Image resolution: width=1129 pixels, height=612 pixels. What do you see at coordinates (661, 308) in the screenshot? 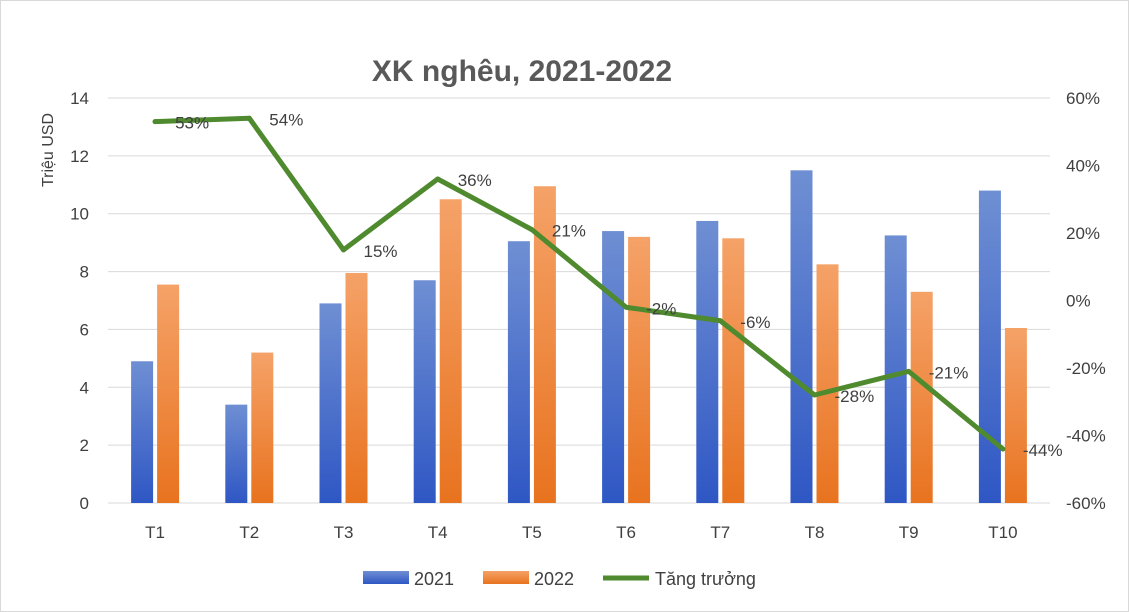
I see `growth-data-label: -2%` at bounding box center [661, 308].